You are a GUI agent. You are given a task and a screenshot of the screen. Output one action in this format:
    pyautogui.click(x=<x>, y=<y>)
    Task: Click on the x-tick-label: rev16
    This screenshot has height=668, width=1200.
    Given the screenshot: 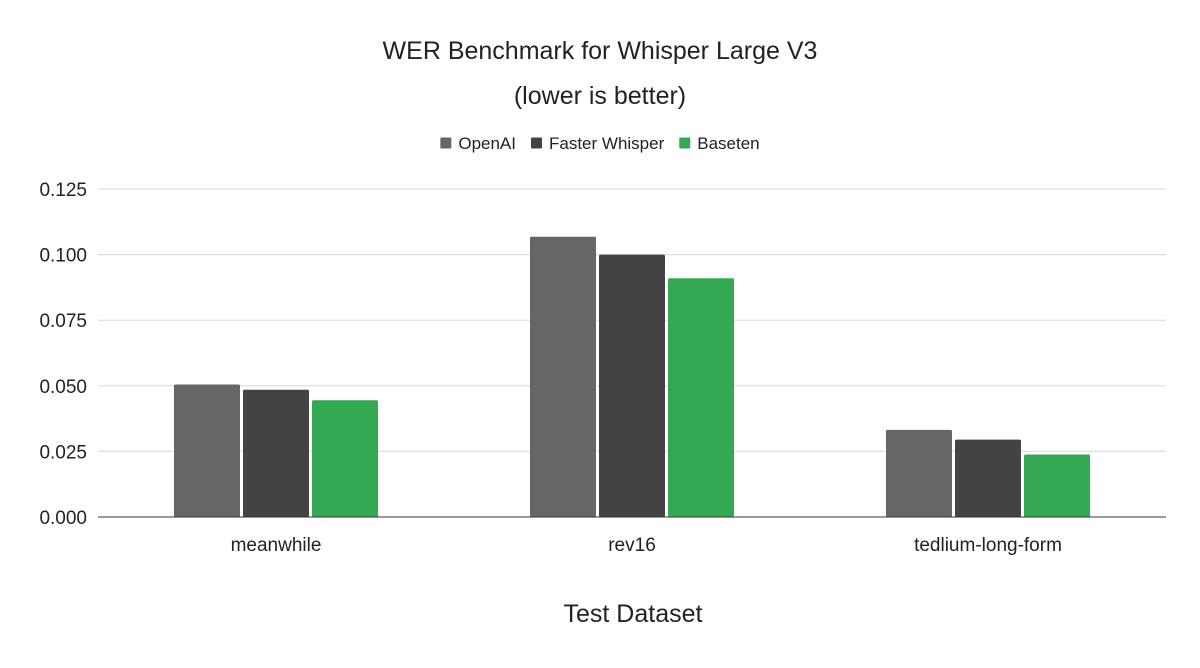 What is the action you would take?
    pyautogui.click(x=632, y=545)
    